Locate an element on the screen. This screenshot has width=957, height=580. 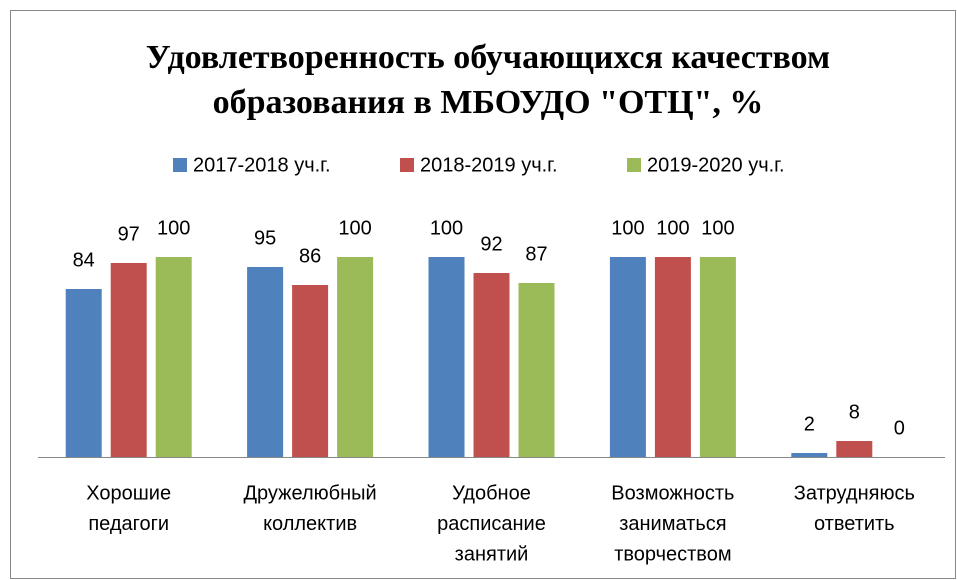
chart-title: Удовлетворенность обучающихся качеством is located at coordinates (488, 57).